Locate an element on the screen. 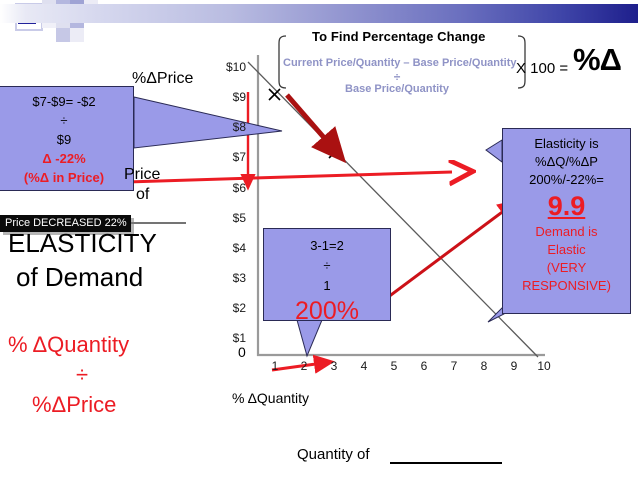  y-tick-9: $9 is located at coordinates (239, 97).